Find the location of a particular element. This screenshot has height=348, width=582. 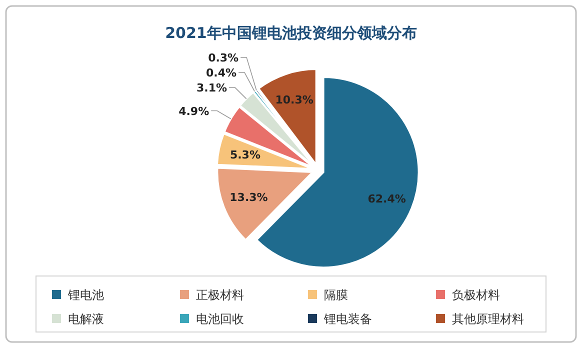

legend-label: 负极材料 is located at coordinates (476, 295).